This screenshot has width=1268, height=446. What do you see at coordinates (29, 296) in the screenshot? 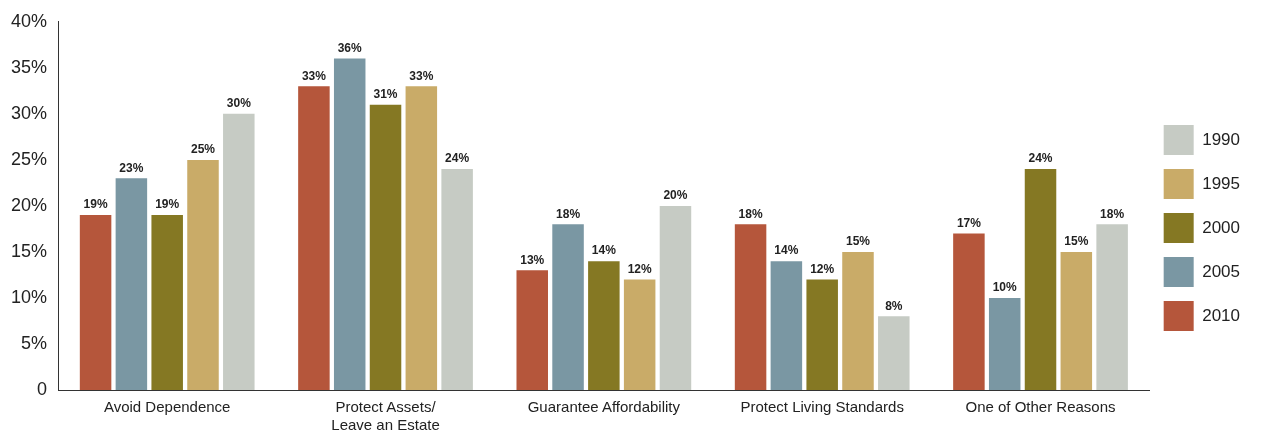
I see `y-tick-label: 10%` at bounding box center [29, 296].